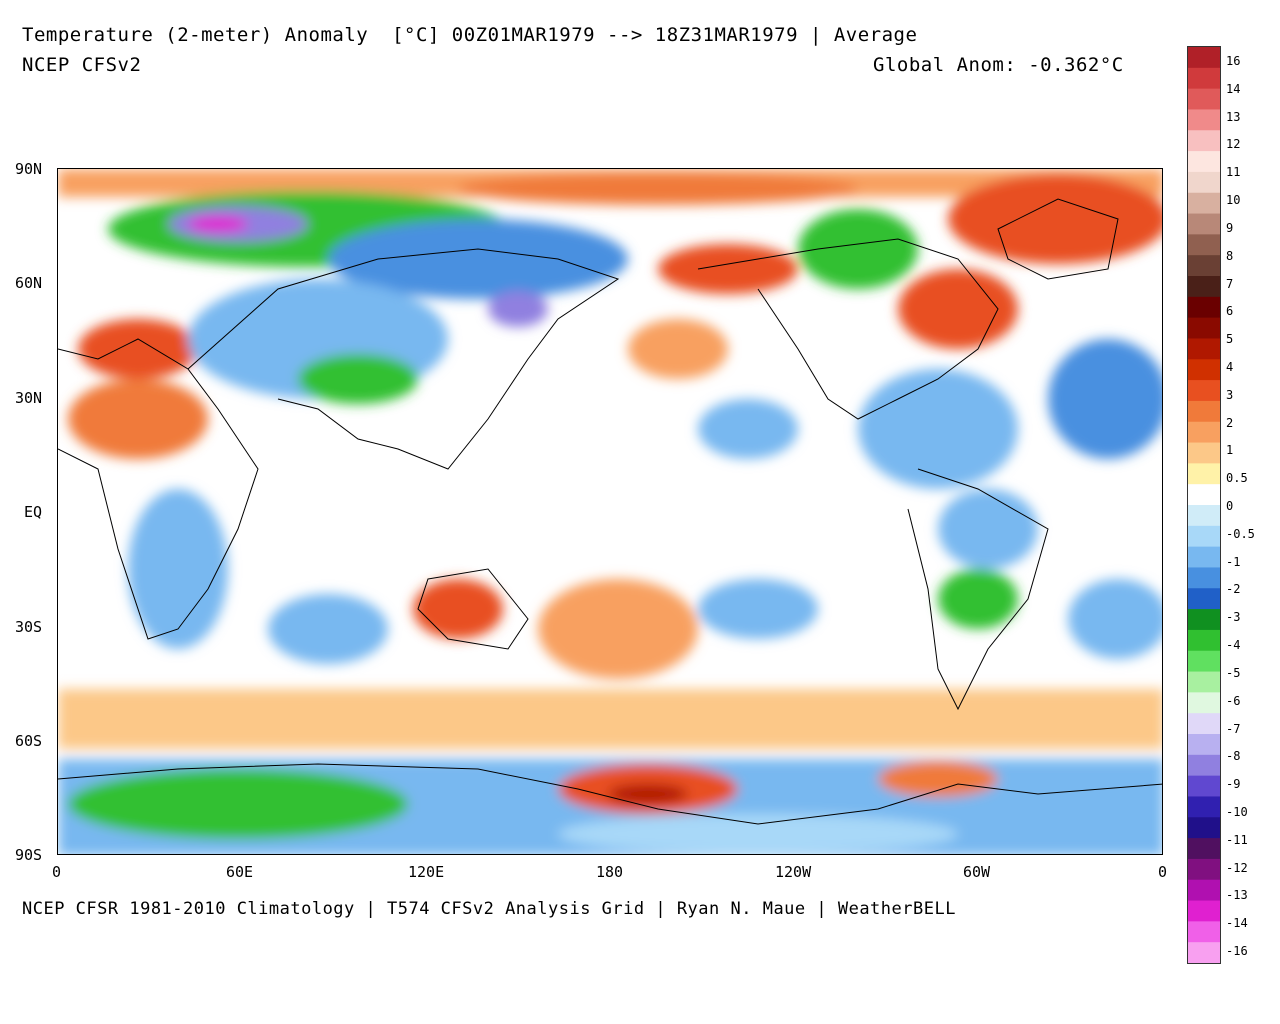 The image size is (1280, 1024). I want to click on legend-label: 0, so click(1230, 506).